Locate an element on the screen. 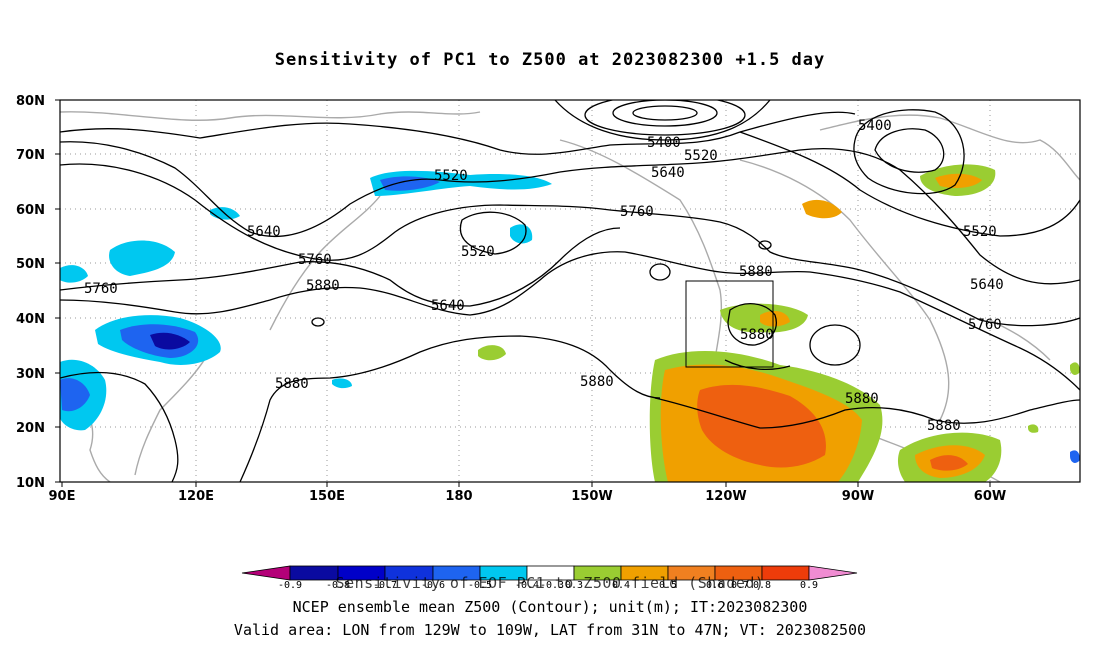 The height and width of the screenshot is (650, 1100). lon-label: 150E is located at coordinates (327, 496).